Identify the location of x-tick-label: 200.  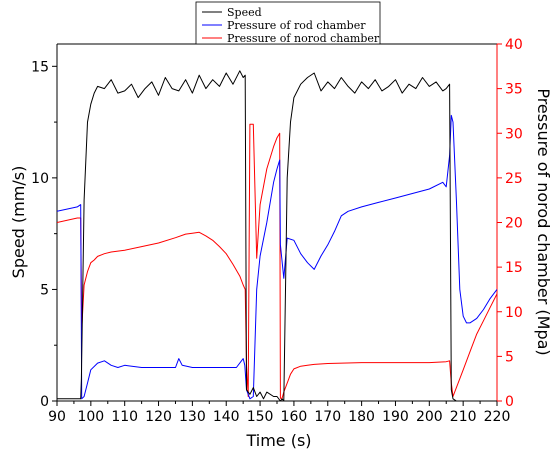
(429, 417).